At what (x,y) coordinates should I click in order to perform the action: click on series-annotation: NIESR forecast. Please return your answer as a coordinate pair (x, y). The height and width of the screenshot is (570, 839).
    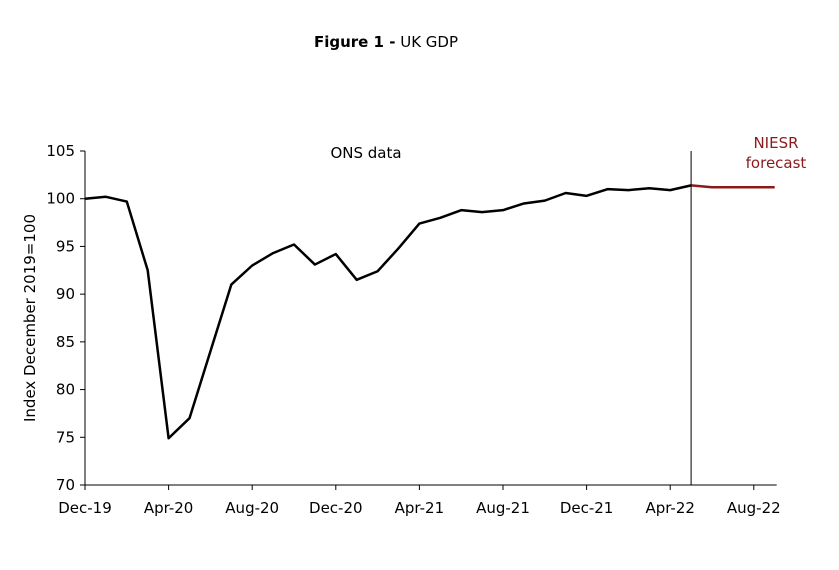
    Looking at the image, I should click on (776, 153).